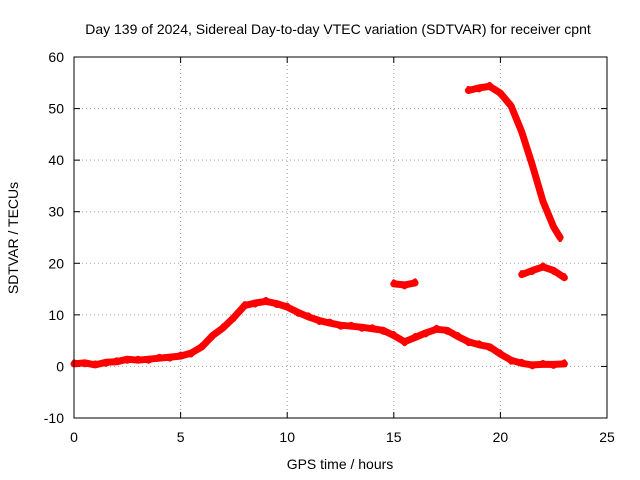 The image size is (640, 480). I want to click on series-band-segment-18.5-22.8, so click(514, 161).